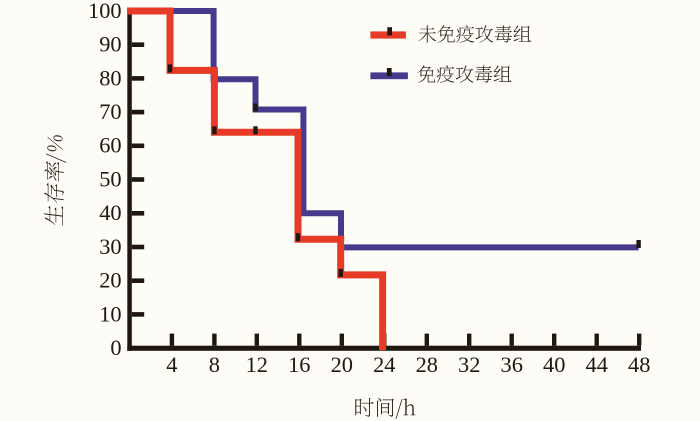 The height and width of the screenshot is (421, 700). Describe the element at coordinates (427, 364) in the screenshot. I see `svg-text: 28` at that location.